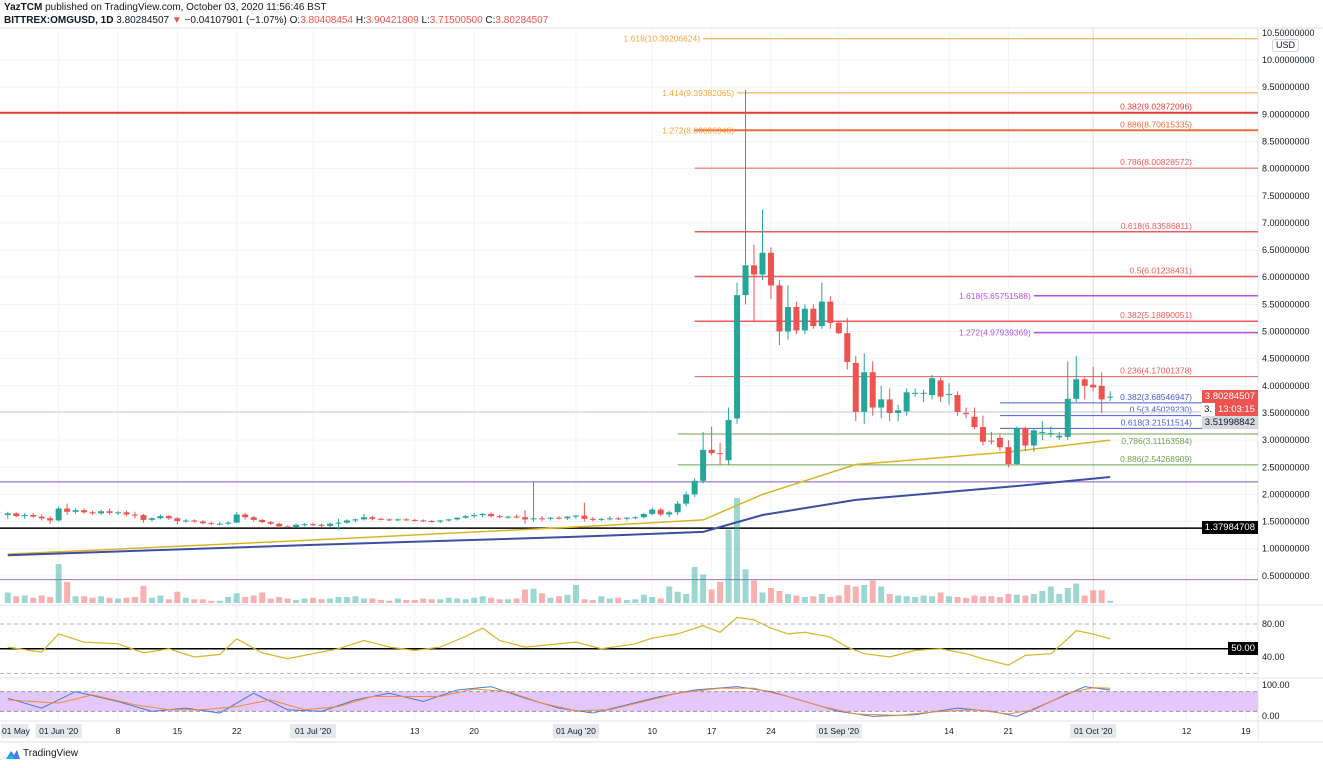  What do you see at coordinates (629, 701) in the screenshot?
I see `stoch-band` at bounding box center [629, 701].